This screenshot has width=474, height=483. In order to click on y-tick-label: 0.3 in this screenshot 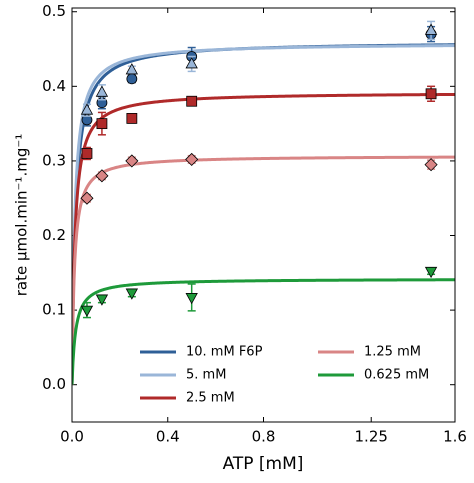, I will do `click(54, 160)`.